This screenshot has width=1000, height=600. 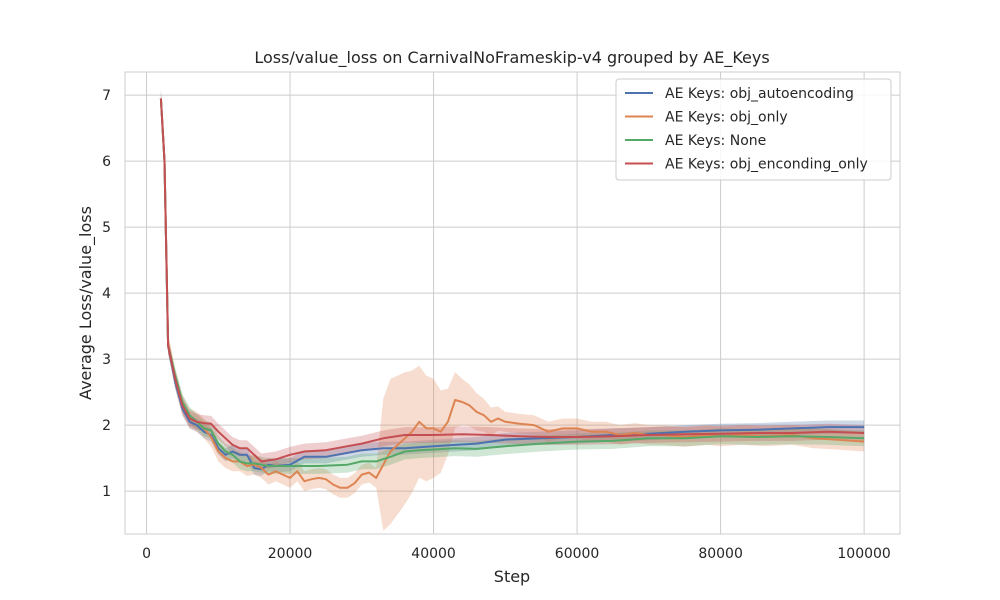 What do you see at coordinates (146, 554) in the screenshot?
I see `x-tick-label: 0` at bounding box center [146, 554].